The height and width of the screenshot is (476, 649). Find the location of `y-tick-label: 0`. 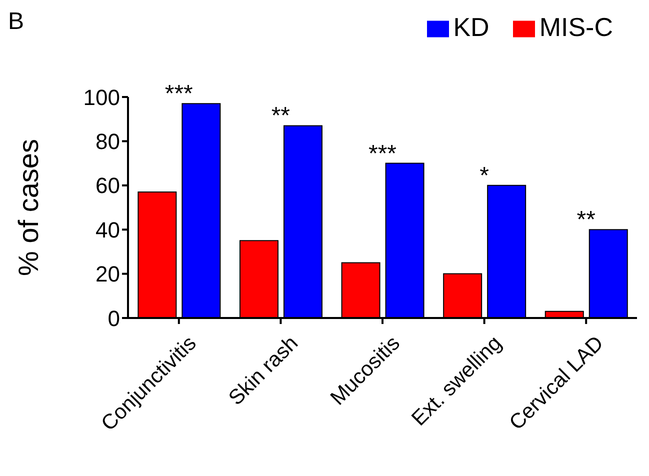

y-tick-label: 0 is located at coordinates (114, 318).